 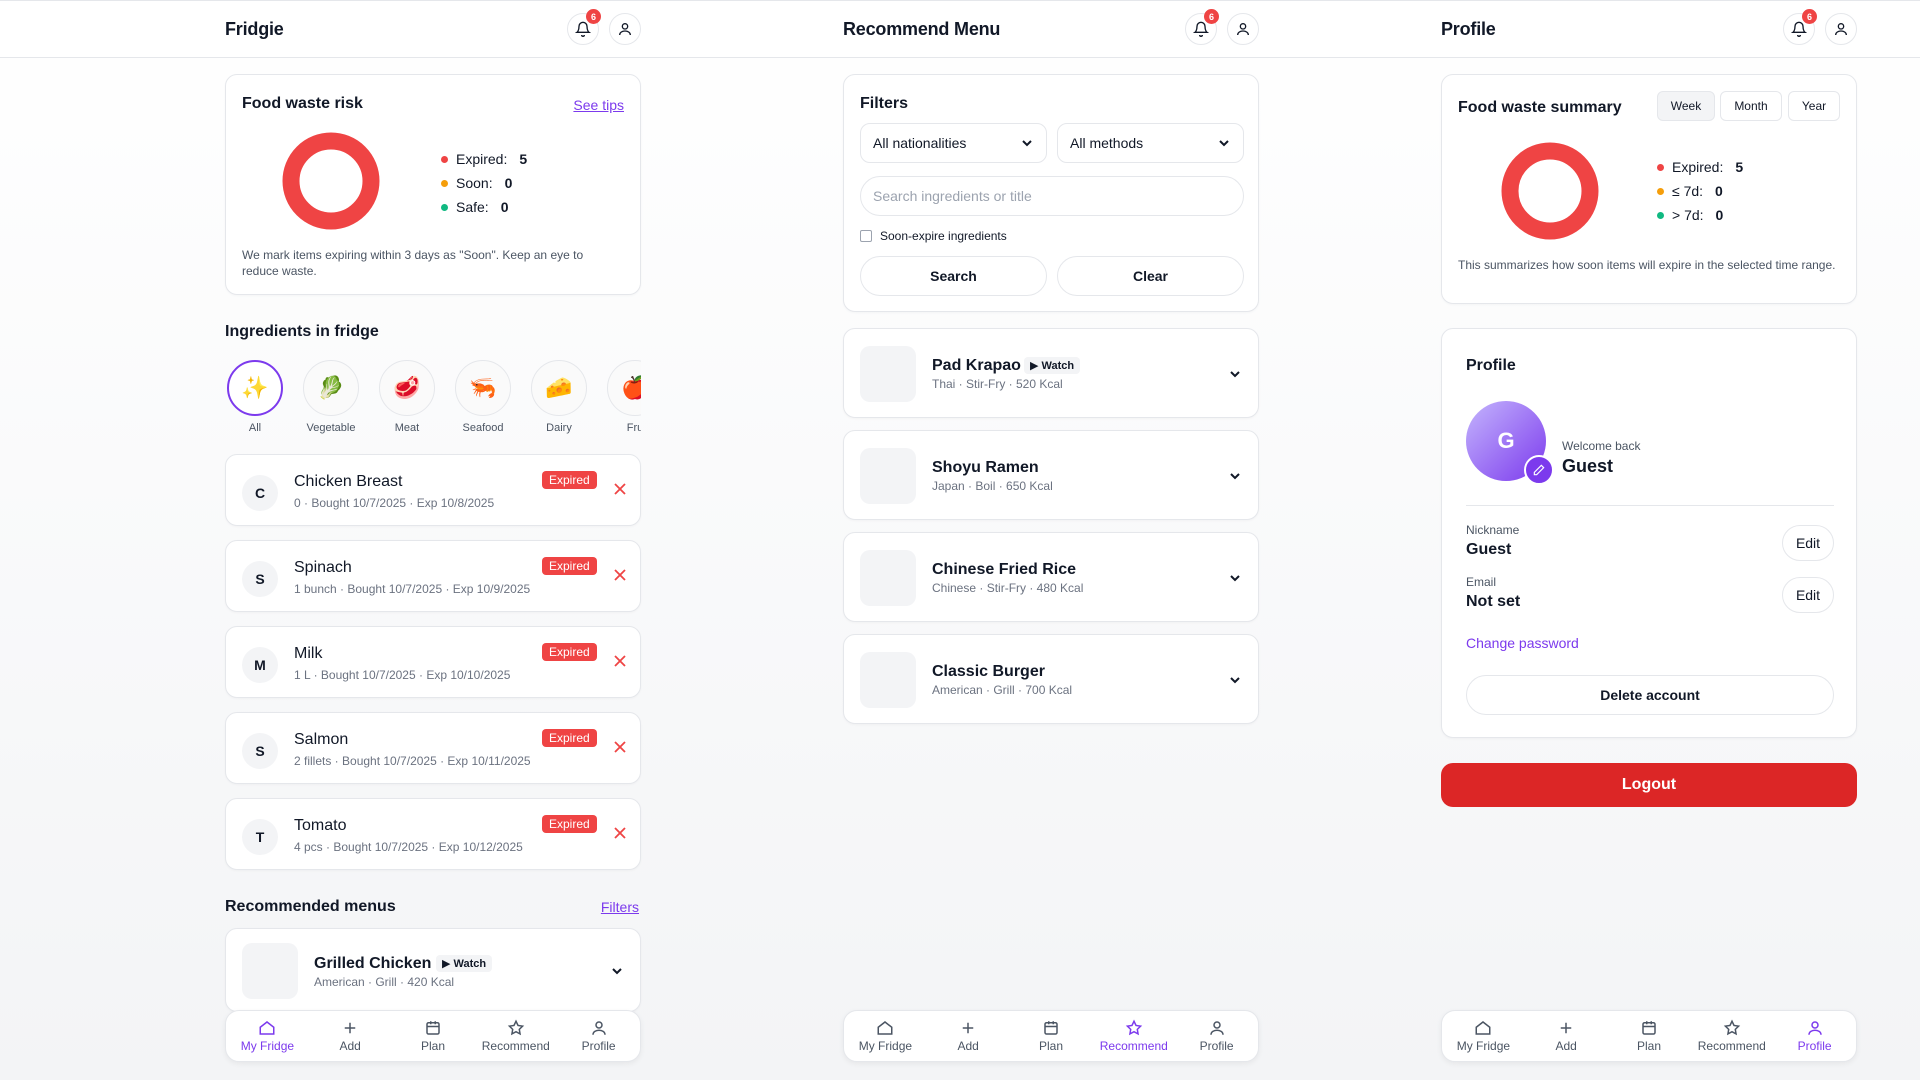 What do you see at coordinates (1052, 196) in the screenshot?
I see `search-input` at bounding box center [1052, 196].